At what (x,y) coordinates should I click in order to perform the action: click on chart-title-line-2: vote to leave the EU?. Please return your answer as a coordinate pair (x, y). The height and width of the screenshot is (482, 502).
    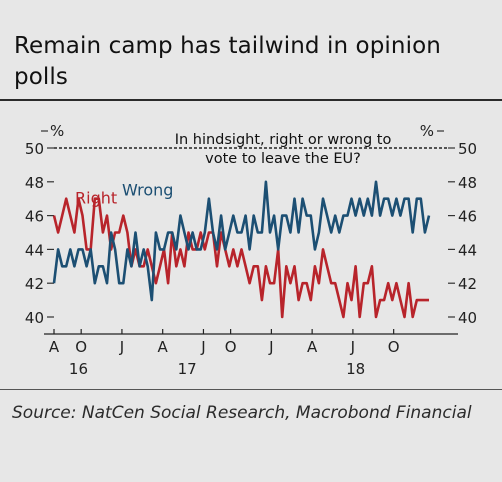
    Looking at the image, I should click on (283, 159).